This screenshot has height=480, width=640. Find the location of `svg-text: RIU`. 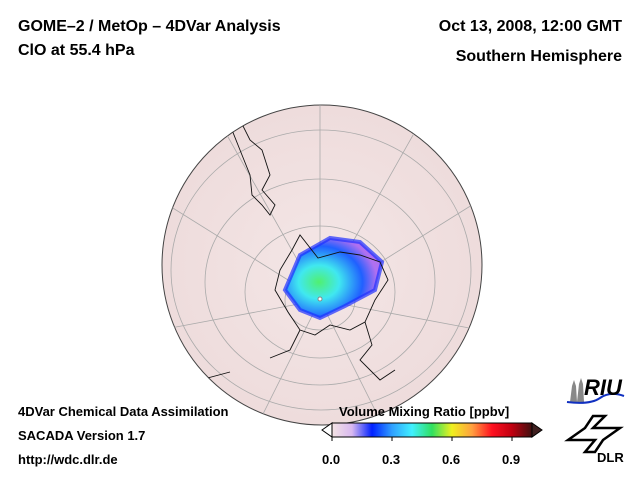

svg-text: RIU is located at coordinates (603, 387).